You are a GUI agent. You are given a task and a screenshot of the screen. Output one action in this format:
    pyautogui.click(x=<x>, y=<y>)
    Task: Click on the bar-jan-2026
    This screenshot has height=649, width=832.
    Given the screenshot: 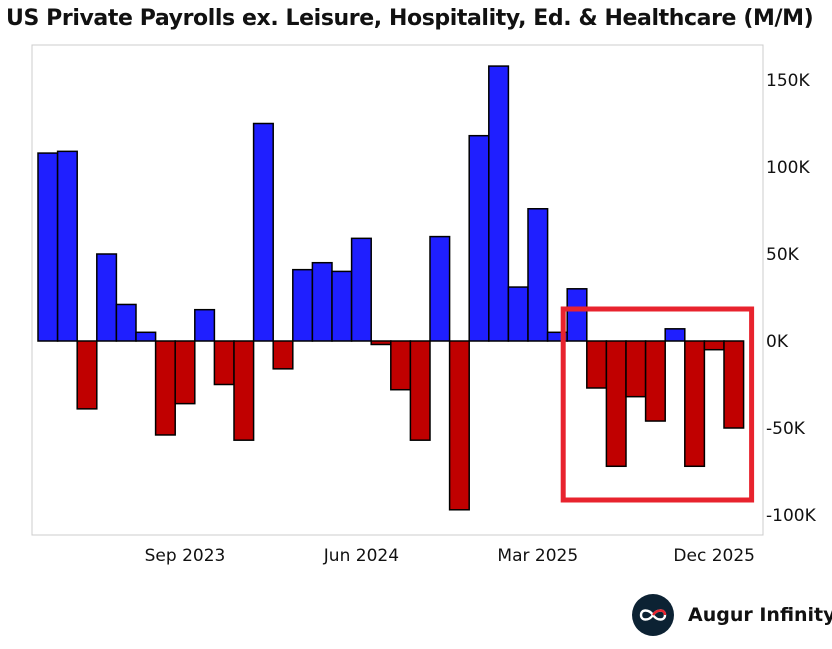 What is the action you would take?
    pyautogui.click(x=675, y=335)
    